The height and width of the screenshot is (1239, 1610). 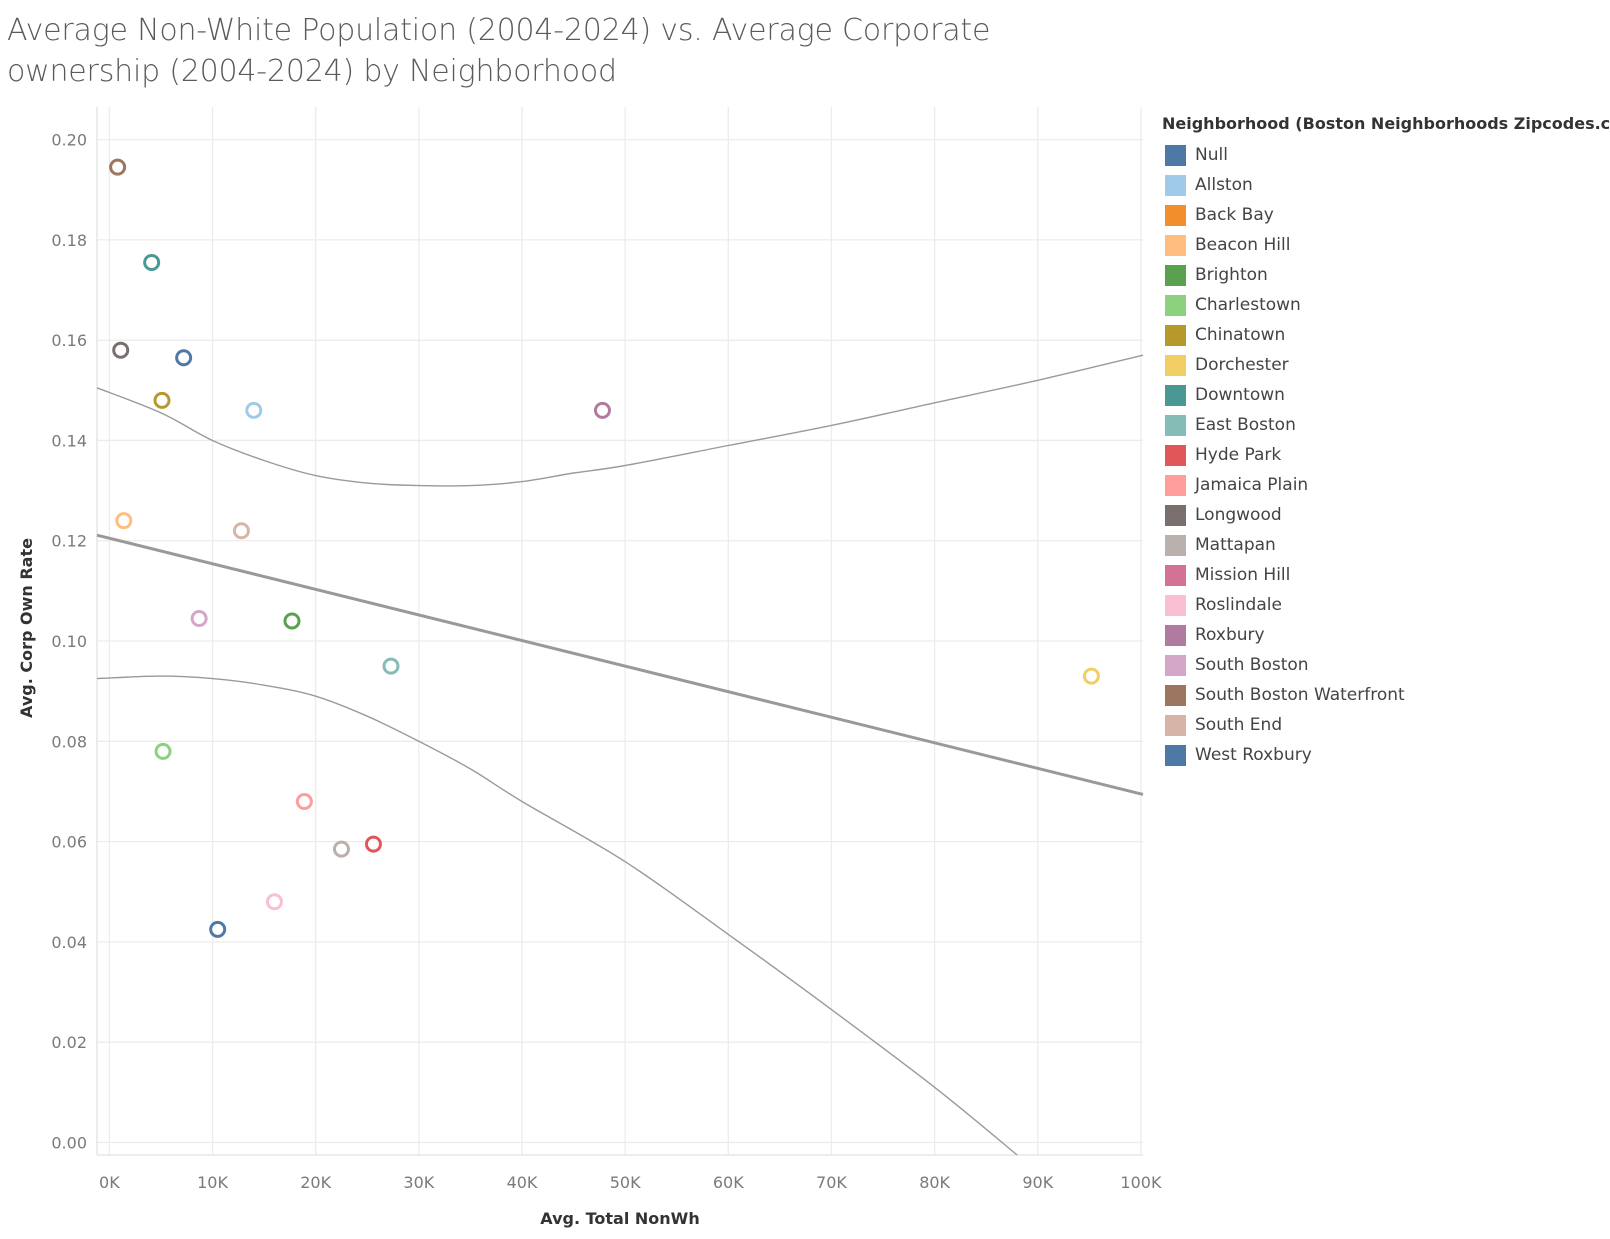 I want to click on legend-item: Downtown, so click(x=1285, y=395).